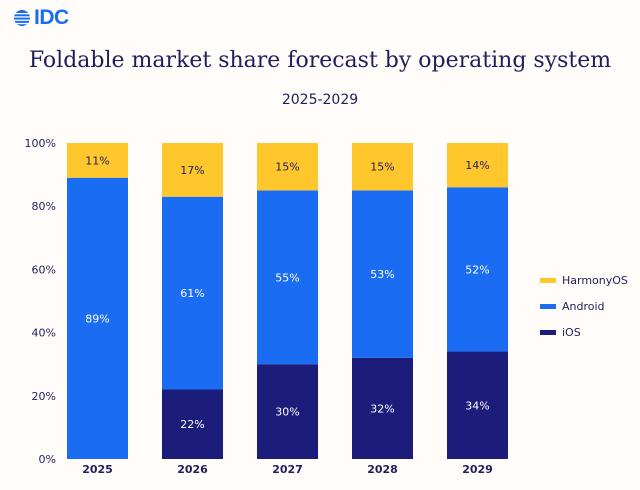 This screenshot has height=490, width=640. I want to click on y-tick-label: 40%, so click(44, 333).